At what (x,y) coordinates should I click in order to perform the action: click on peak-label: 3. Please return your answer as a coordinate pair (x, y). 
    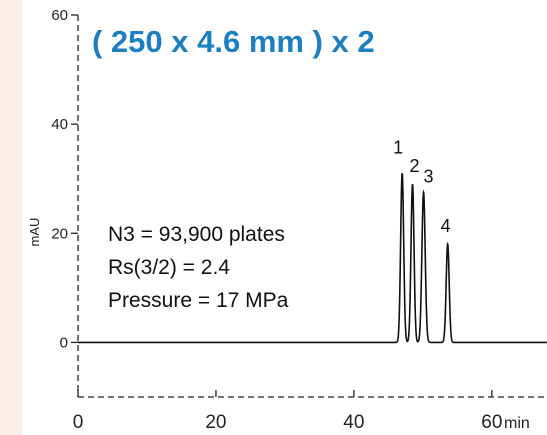
    Looking at the image, I should click on (429, 176).